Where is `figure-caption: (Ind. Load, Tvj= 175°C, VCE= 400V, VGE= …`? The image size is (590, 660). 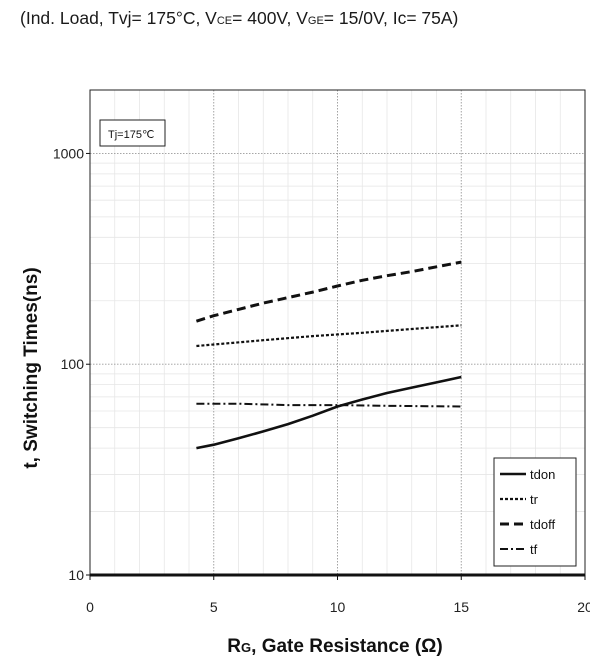 figure-caption: (Ind. Load, Tvj= 175°C, VCE= 400V, VGE= … is located at coordinates (300, 19).